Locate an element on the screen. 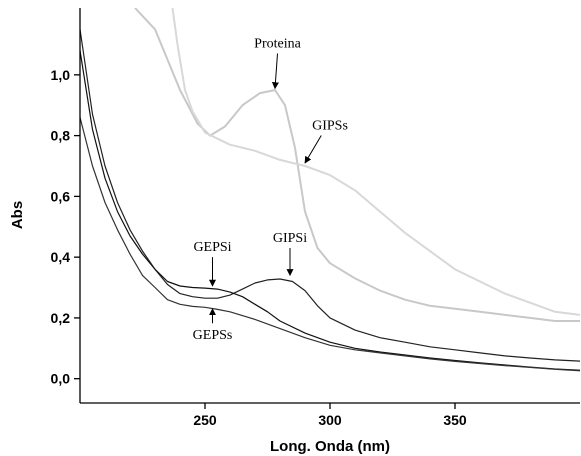 The width and height of the screenshot is (581, 456). annotation-gepsi: GEPSi is located at coordinates (212, 247).